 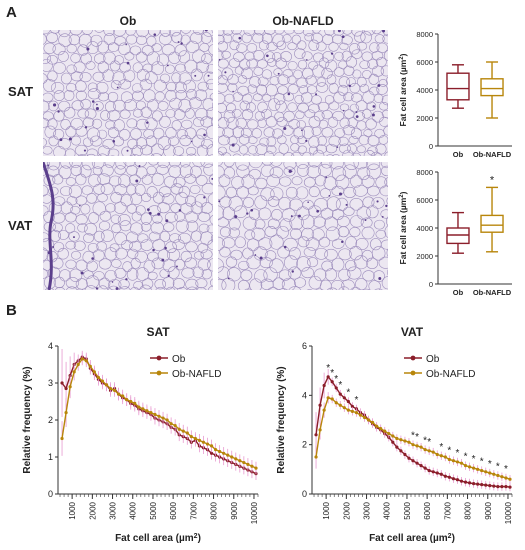 What do you see at coordinates (50, 457) in the screenshot?
I see `y-tick-label: 1` at bounding box center [50, 457].